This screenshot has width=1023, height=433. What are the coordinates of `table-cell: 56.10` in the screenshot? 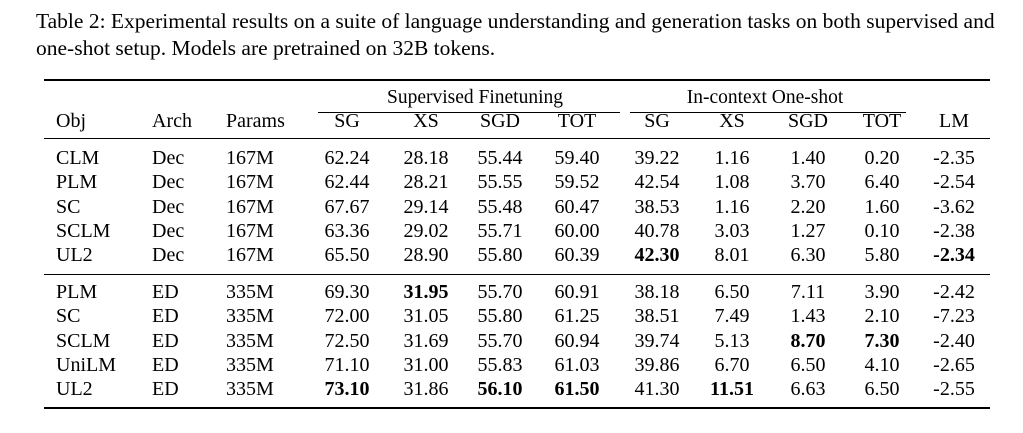 It's located at (500, 389).